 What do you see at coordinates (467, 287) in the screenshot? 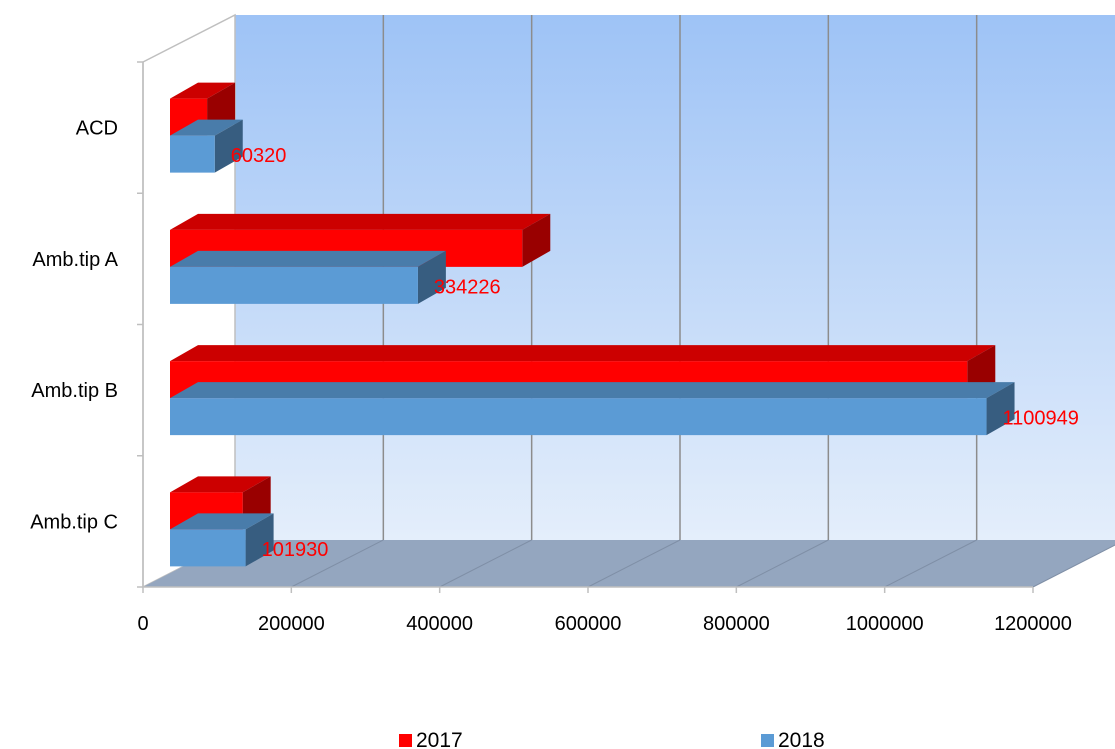
I see `data-label: 334226` at bounding box center [467, 287].